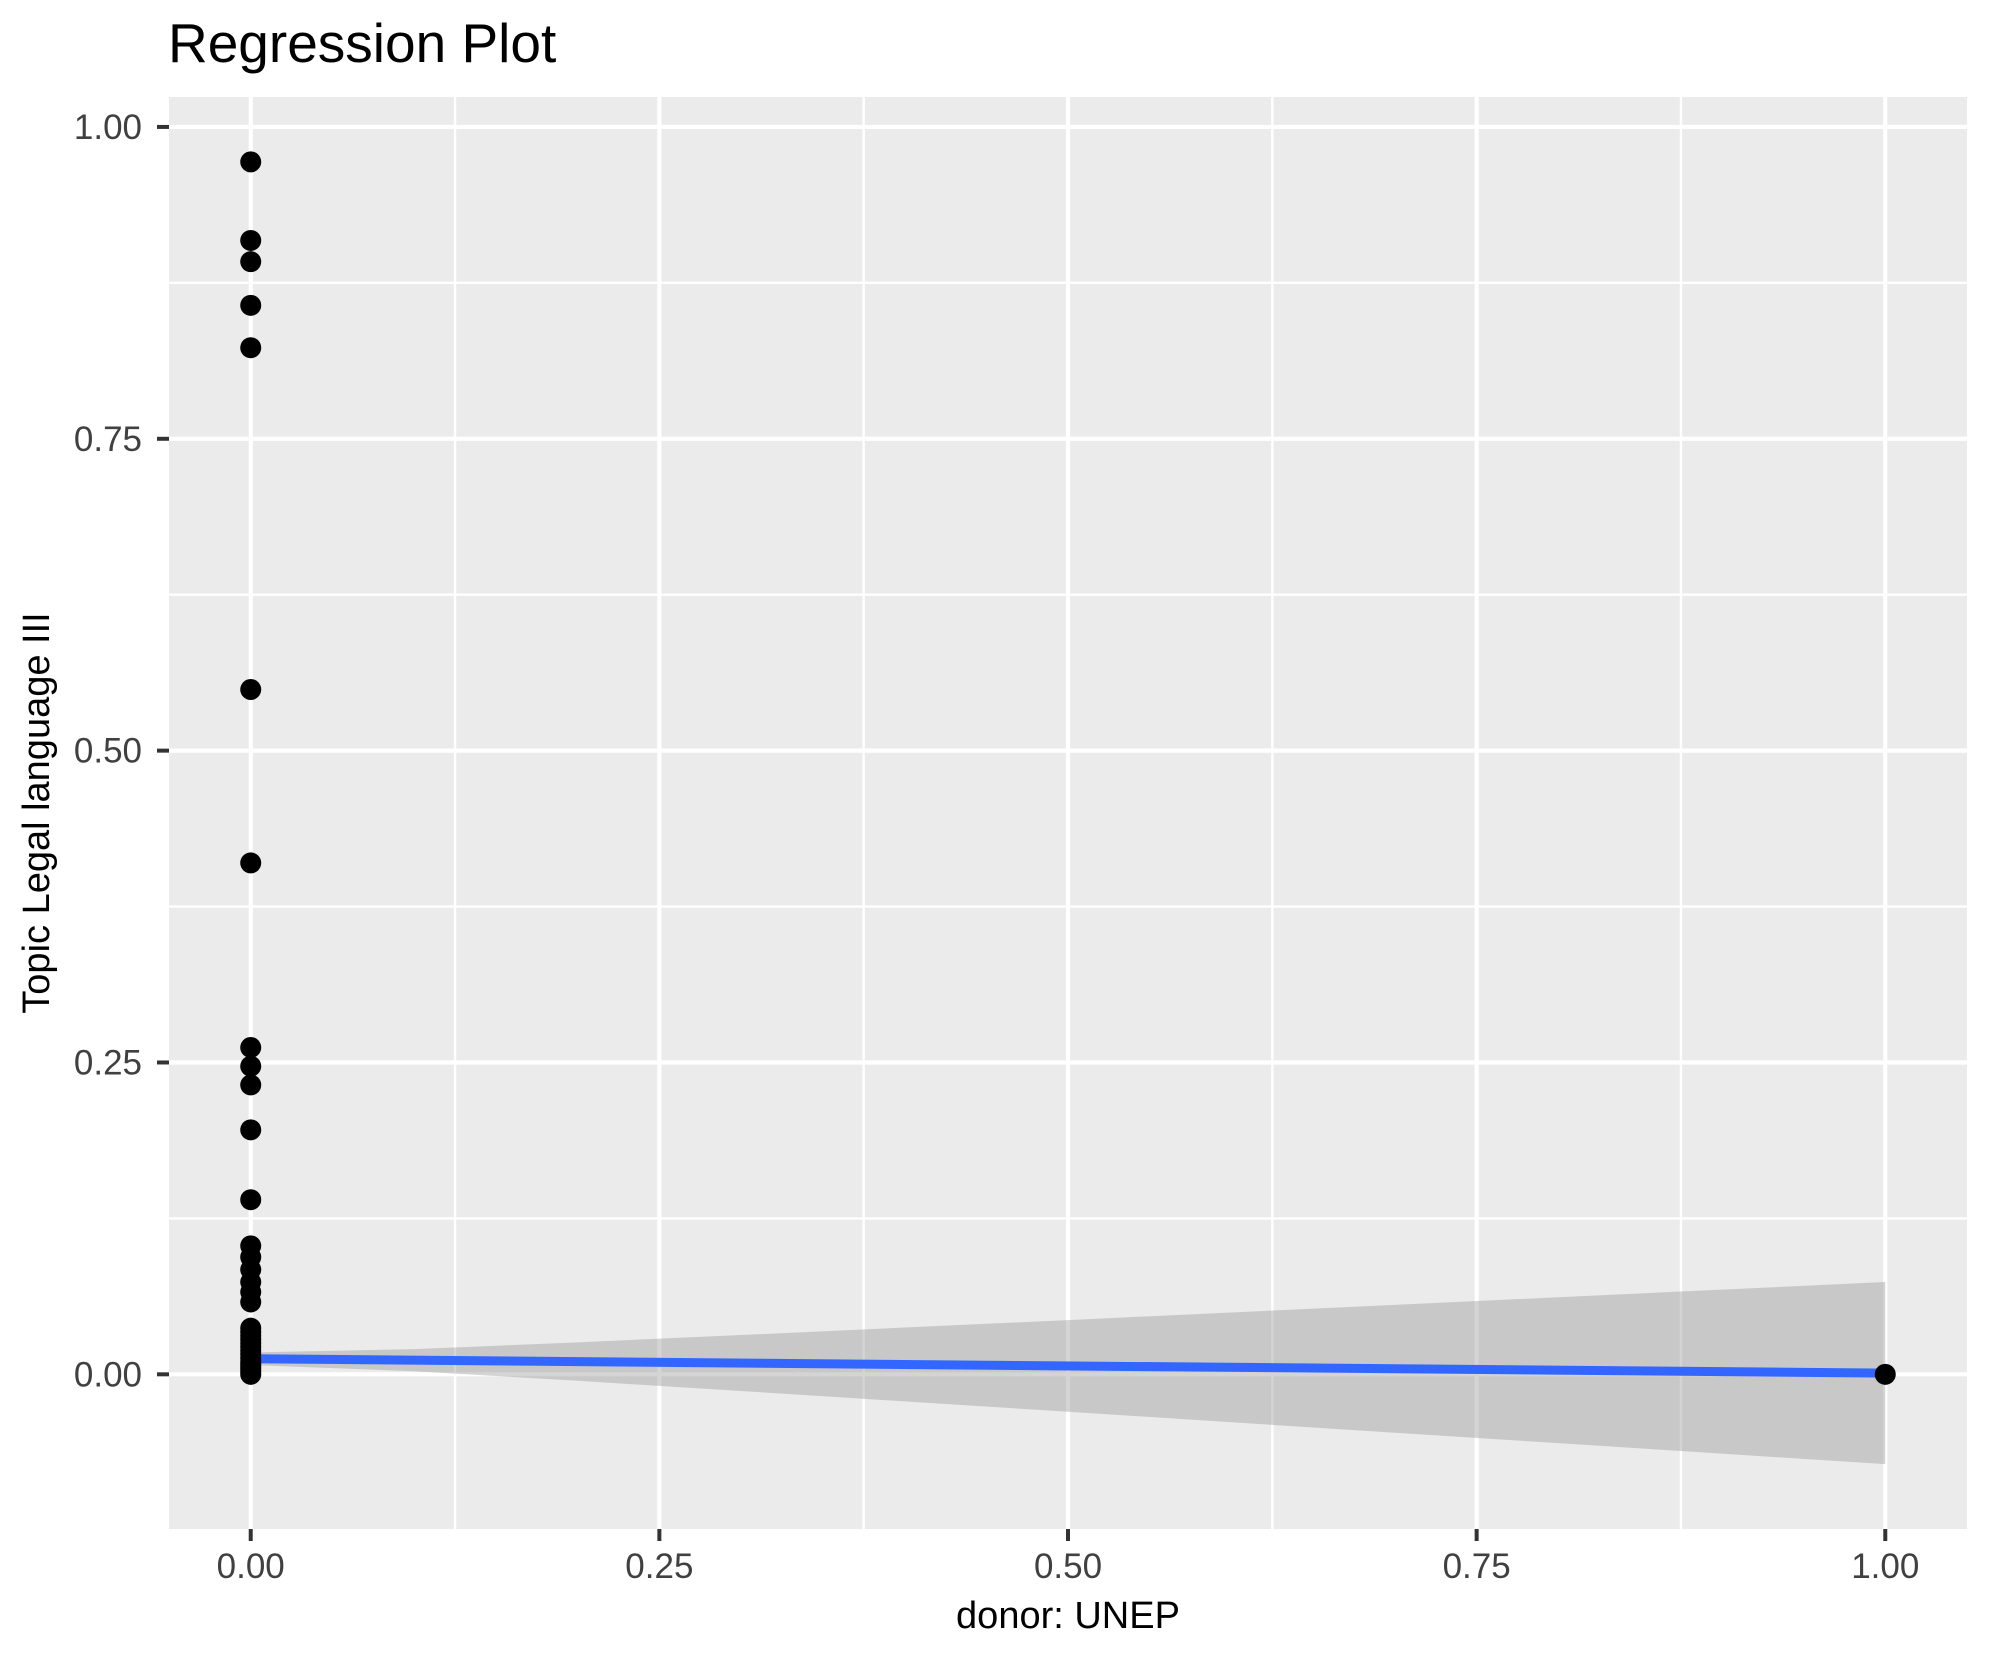 This screenshot has height=1665, width=1990. Describe the element at coordinates (362, 43) in the screenshot. I see `plot-title: Regression Plot` at that location.